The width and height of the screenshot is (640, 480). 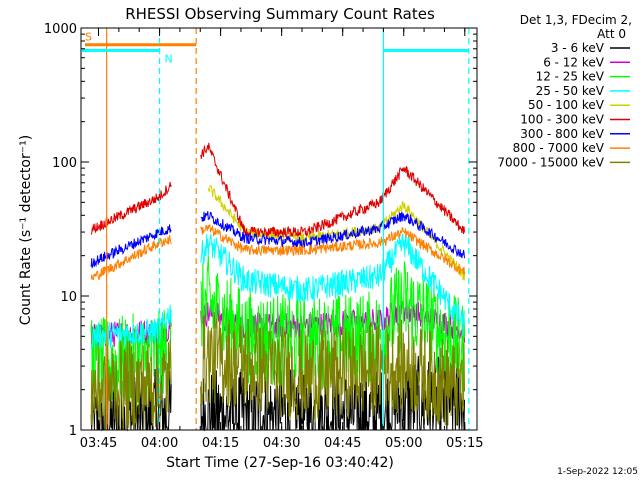 I want to click on y-tick-label: 1, so click(x=73, y=431).